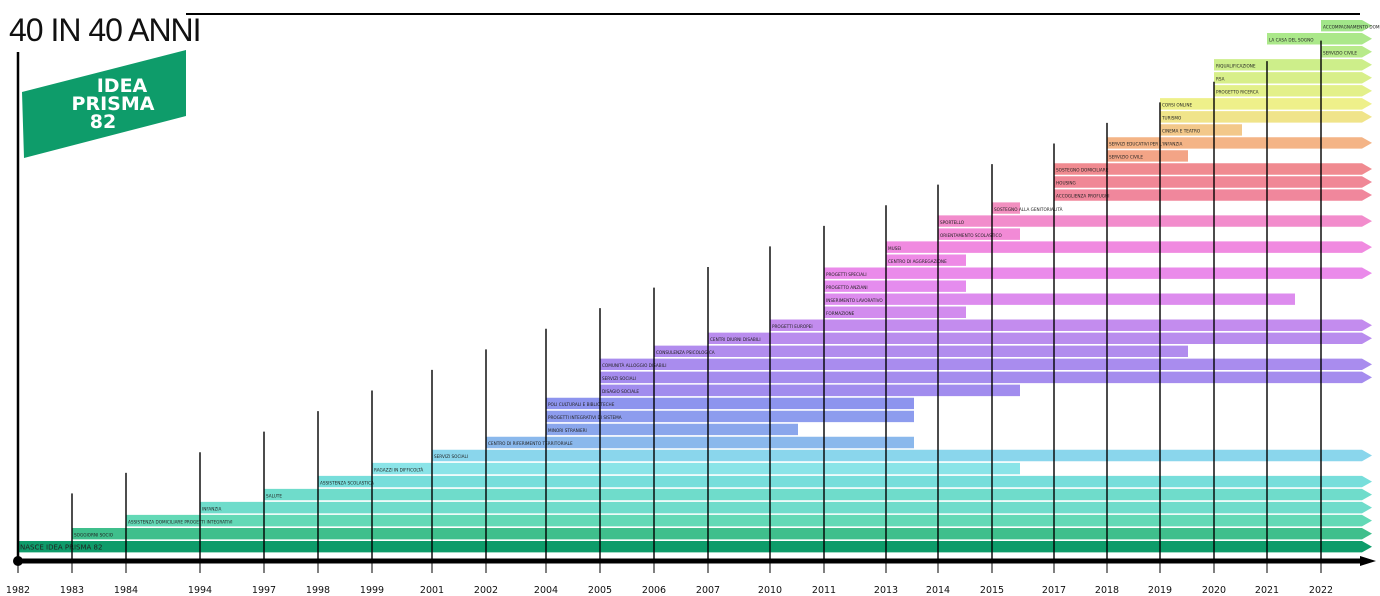  I want to click on activity-bar: PROGETTI EUROPEI, so click(1071, 325).